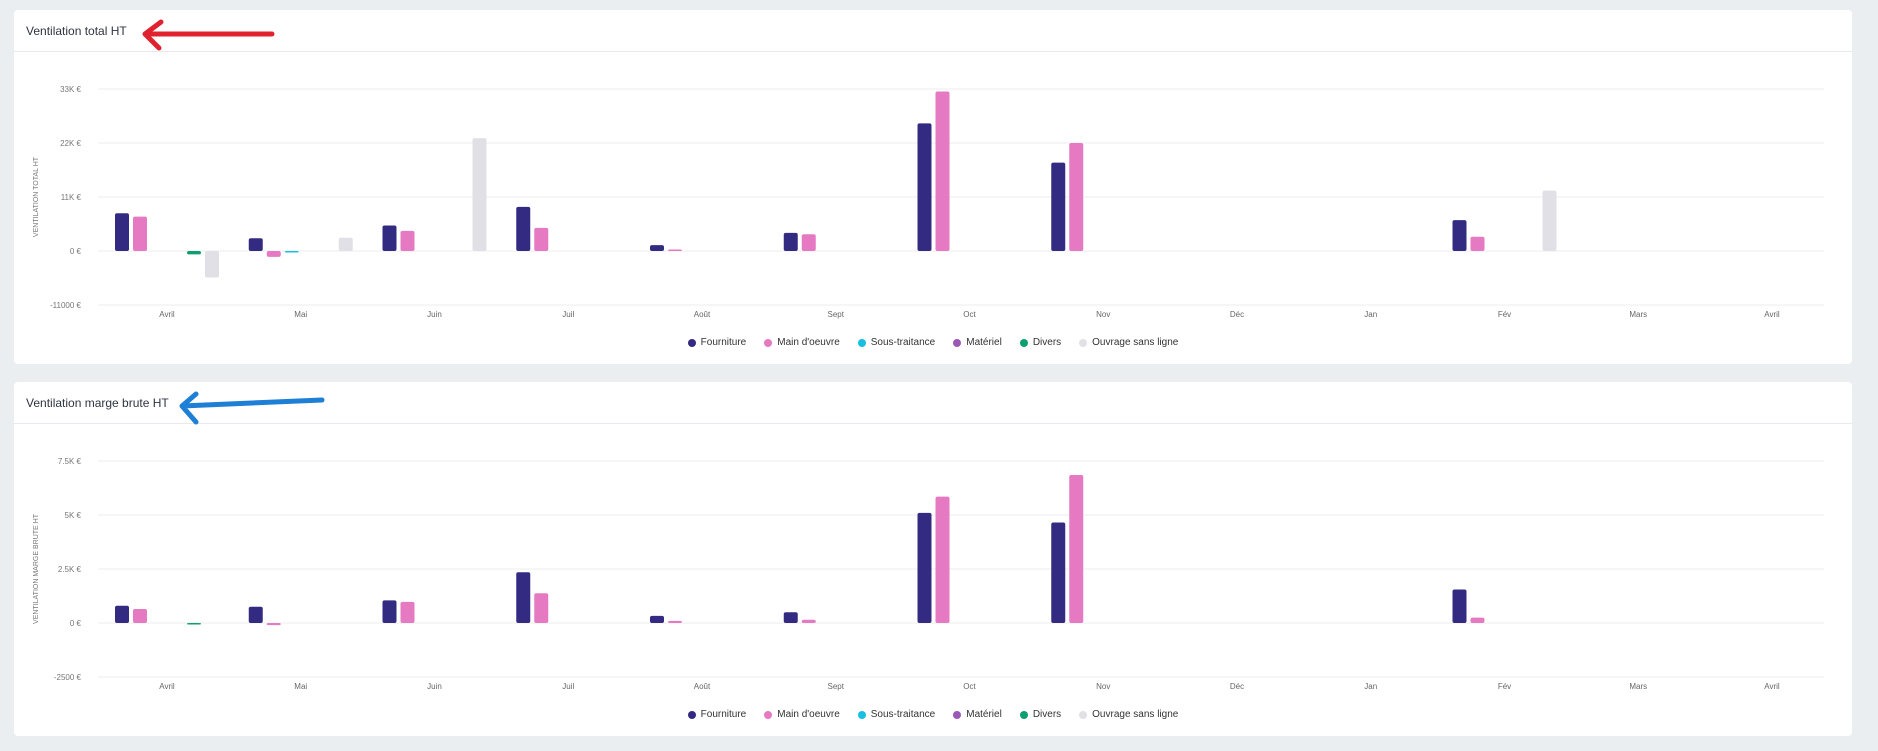 This screenshot has width=1878, height=751. Describe the element at coordinates (71, 197) in the screenshot. I see `y-tick-label: 11K €` at that location.